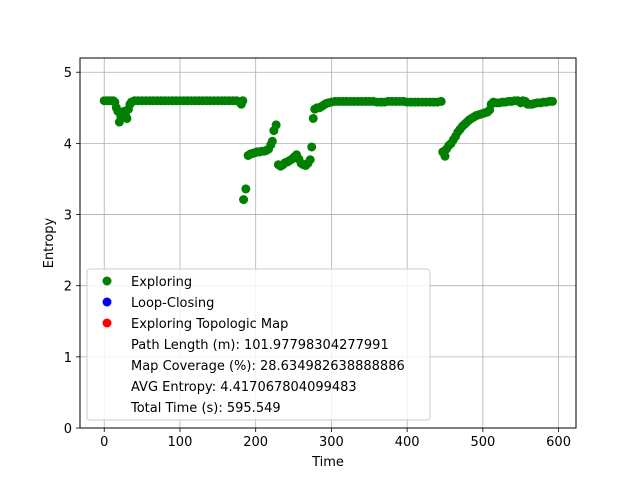 The image size is (640, 480). I want to click on y-axis-label: Entropy, so click(49, 242).